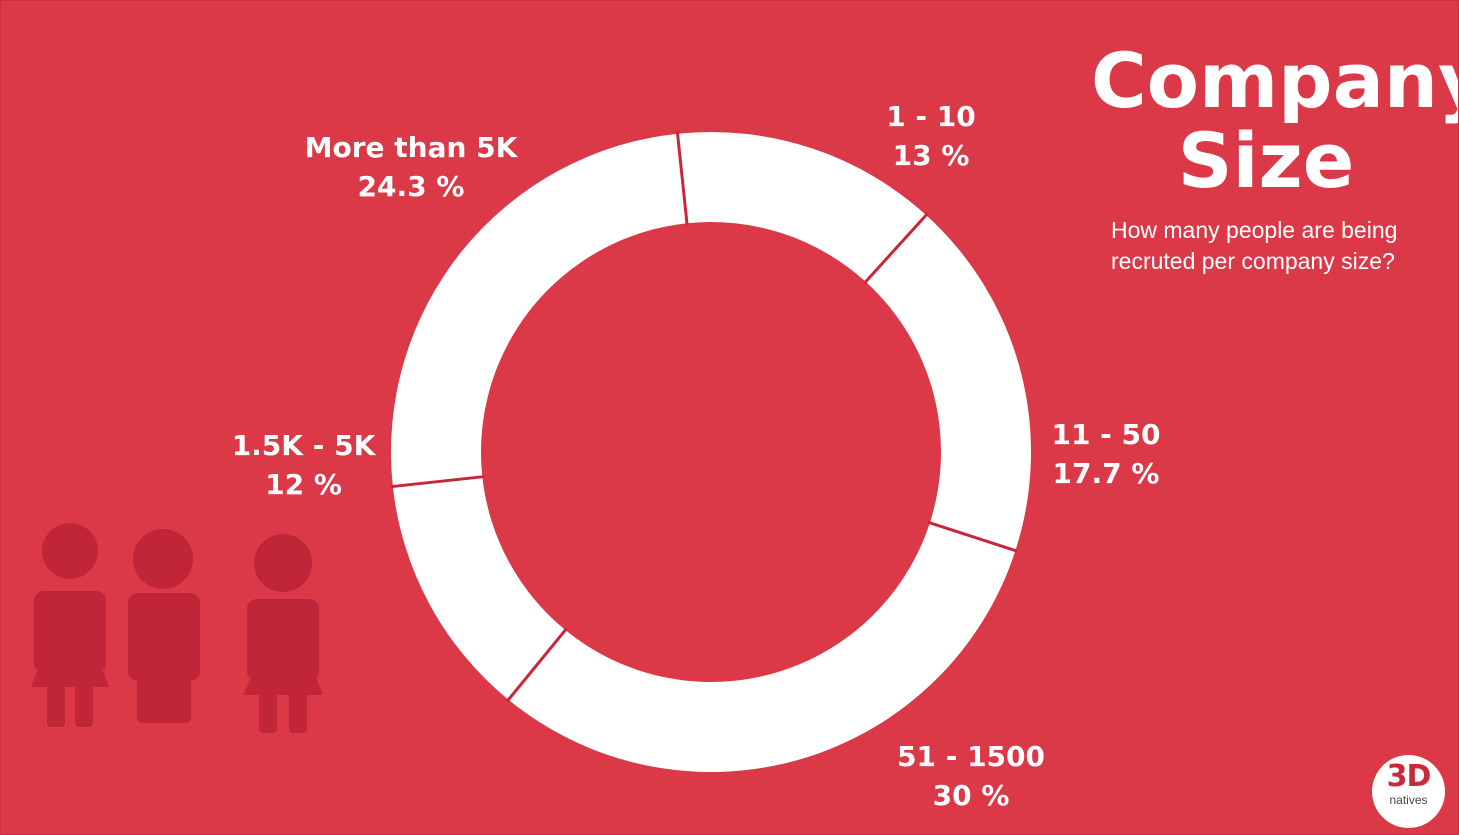 The height and width of the screenshot is (835, 1459). I want to click on slice-label-11-50: 11 - 50 17.7 %, so click(1106, 454).